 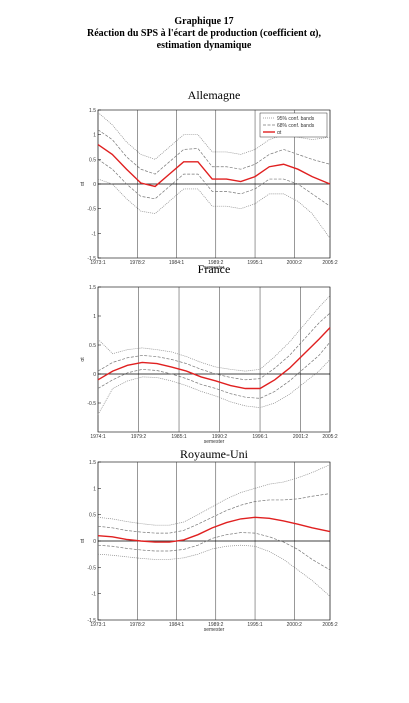 I want to click on legend-label: 68% conf. bands, so click(x=296, y=126).